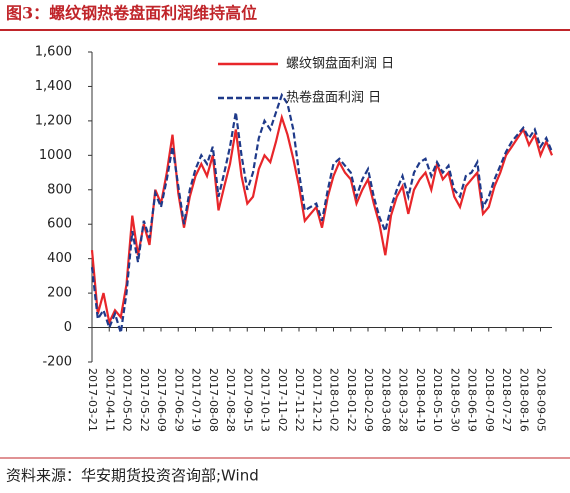 The width and height of the screenshot is (570, 493). I want to click on y-tick-label: 1,600, so click(53, 52).